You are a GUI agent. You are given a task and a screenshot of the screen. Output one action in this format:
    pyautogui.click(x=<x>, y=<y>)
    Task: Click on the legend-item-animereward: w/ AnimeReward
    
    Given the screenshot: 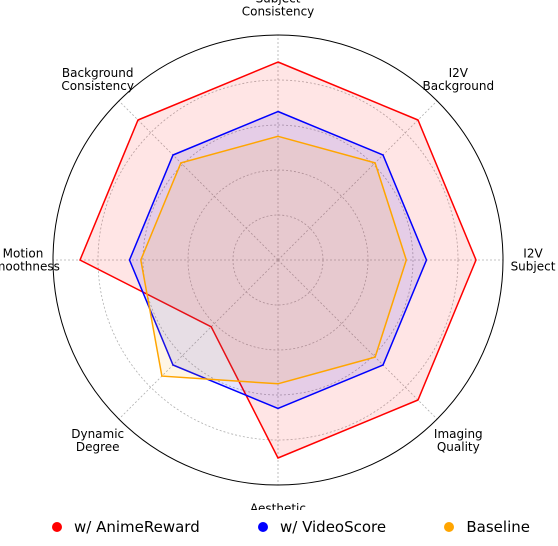 What is the action you would take?
    pyautogui.click(x=126, y=527)
    